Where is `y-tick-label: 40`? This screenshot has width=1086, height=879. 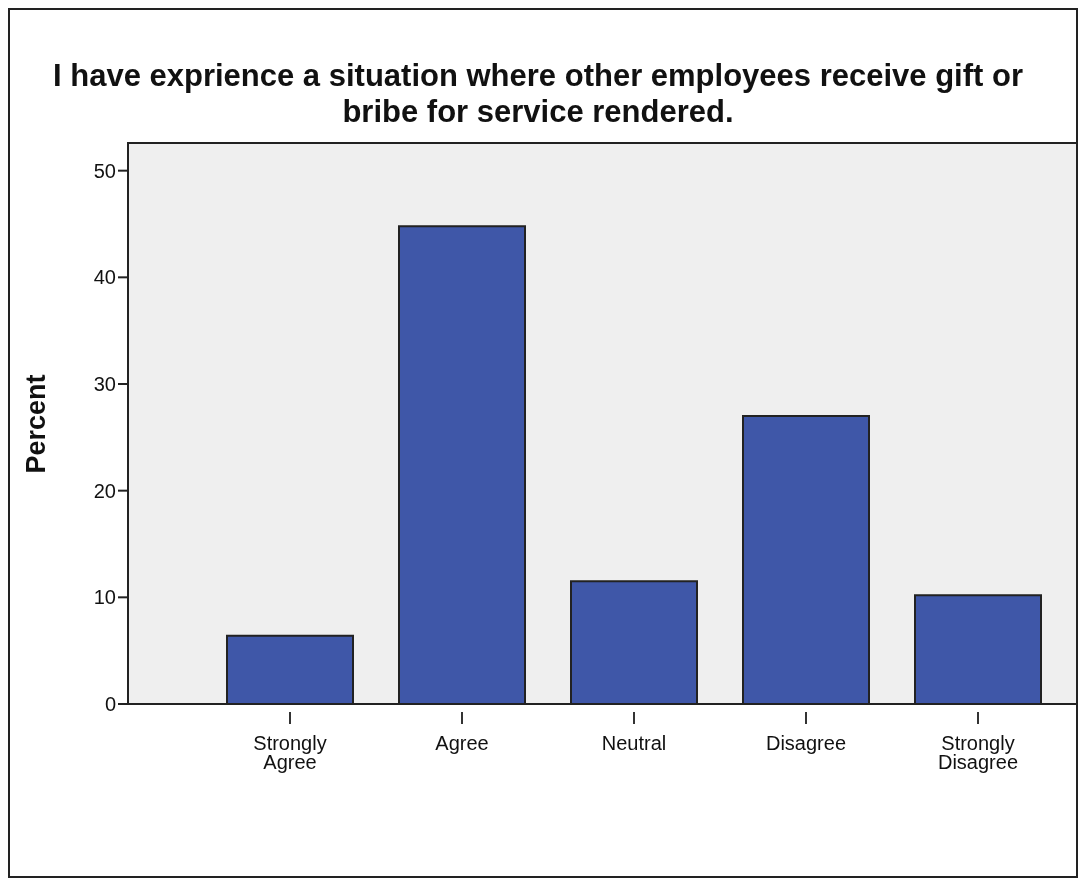 y-tick-label: 40 is located at coordinates (104, 277).